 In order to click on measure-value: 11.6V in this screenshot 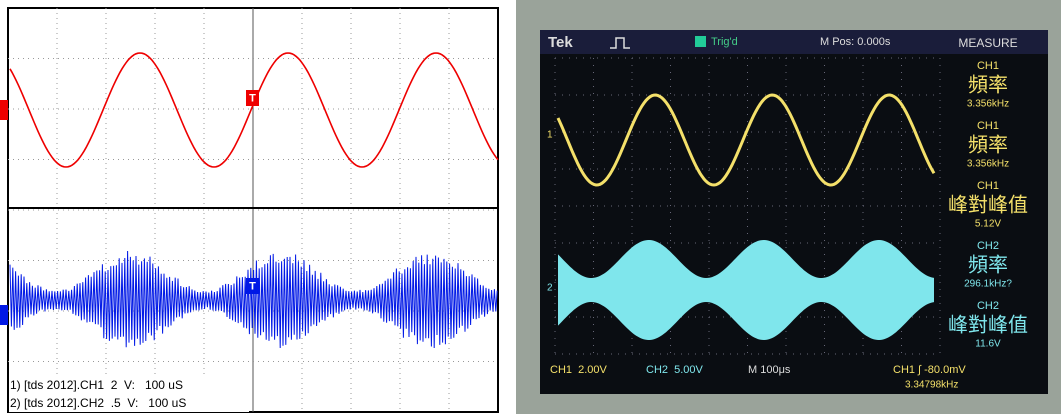, I will do `click(988, 344)`.